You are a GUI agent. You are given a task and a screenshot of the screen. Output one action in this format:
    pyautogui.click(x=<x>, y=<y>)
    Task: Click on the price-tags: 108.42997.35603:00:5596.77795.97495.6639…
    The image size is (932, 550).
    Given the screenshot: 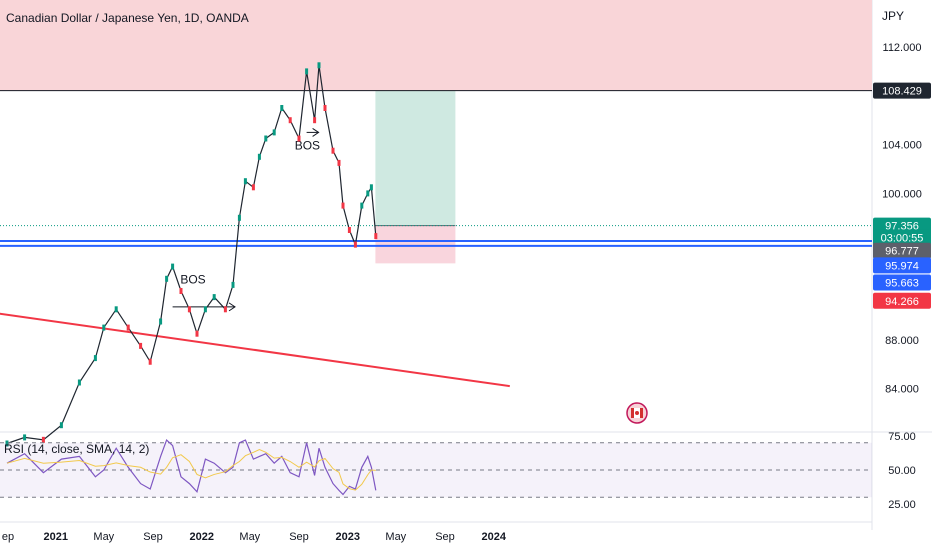 What is the action you would take?
    pyautogui.click(x=902, y=195)
    